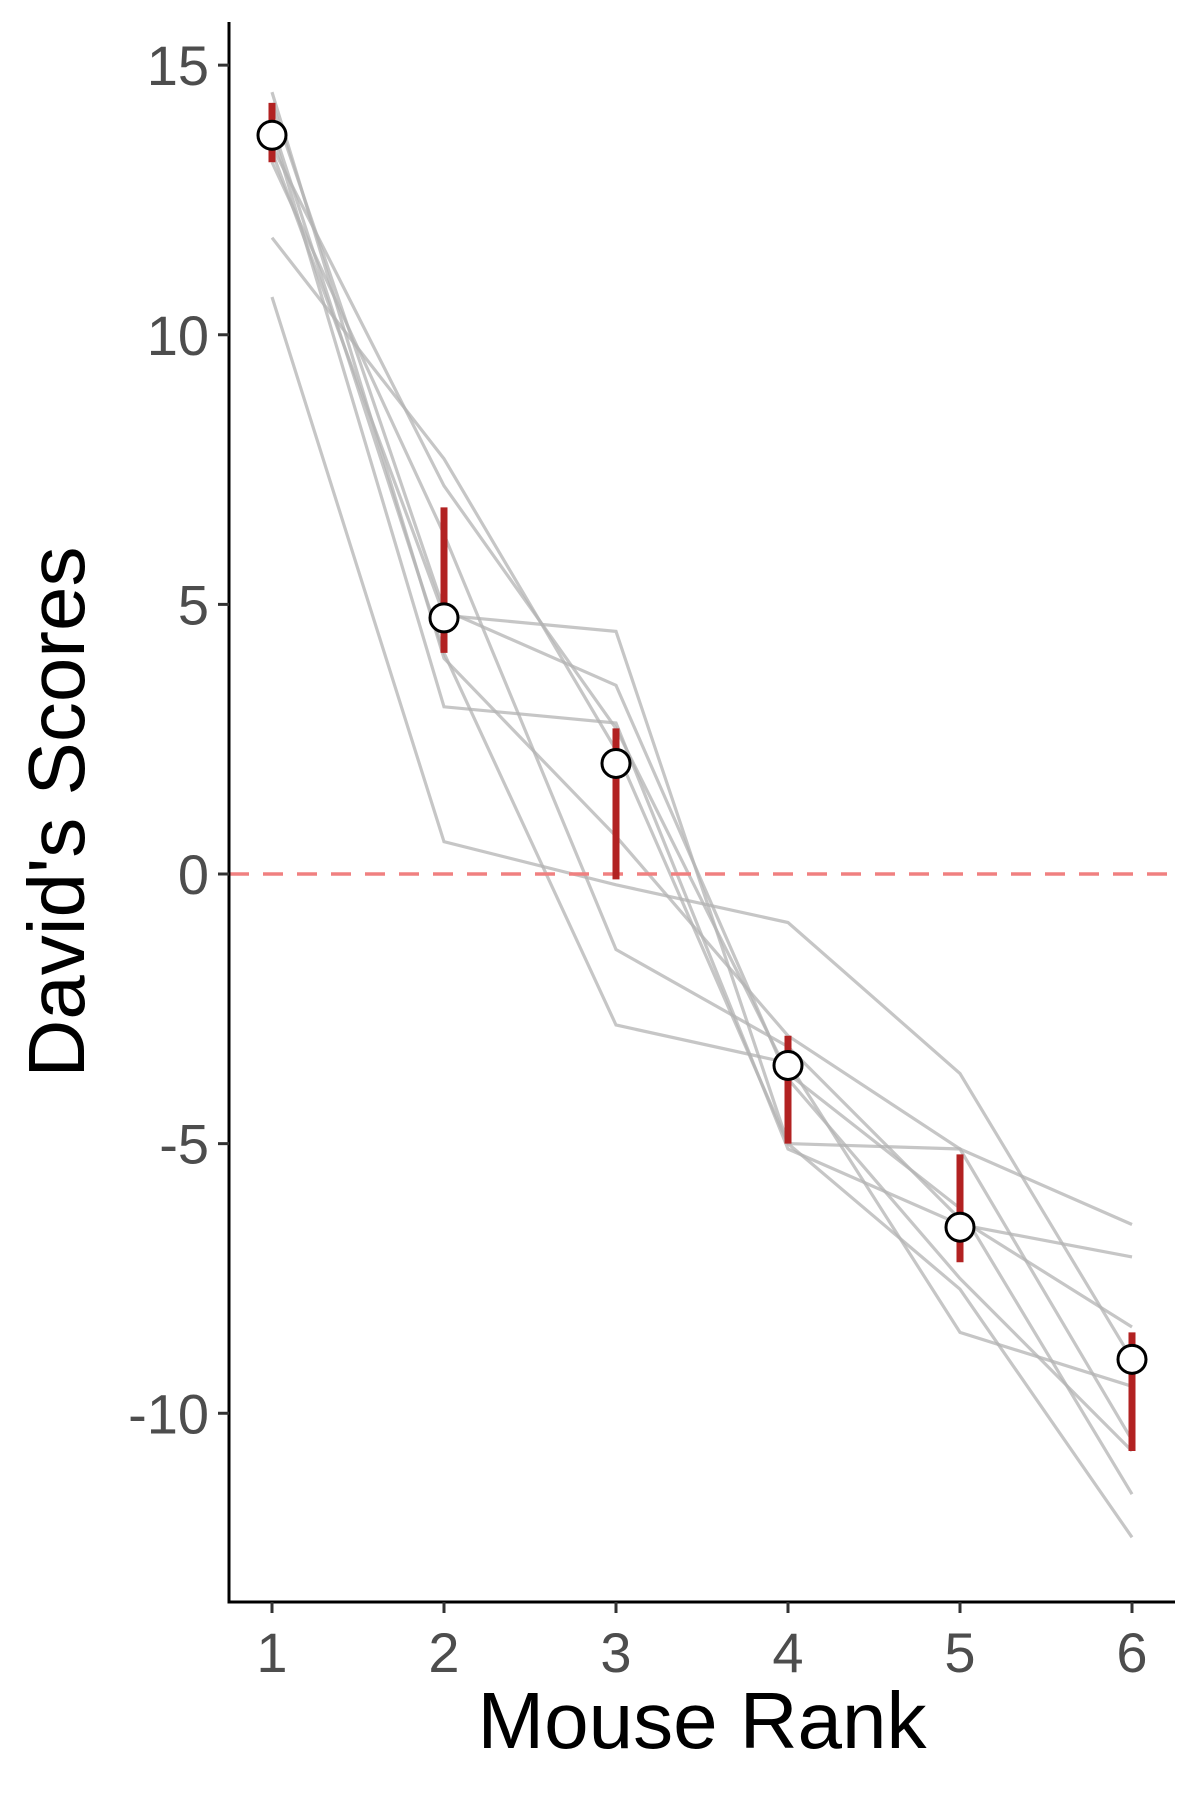  Describe the element at coordinates (193, 604) in the screenshot. I see `y-tick-label: 5` at that location.